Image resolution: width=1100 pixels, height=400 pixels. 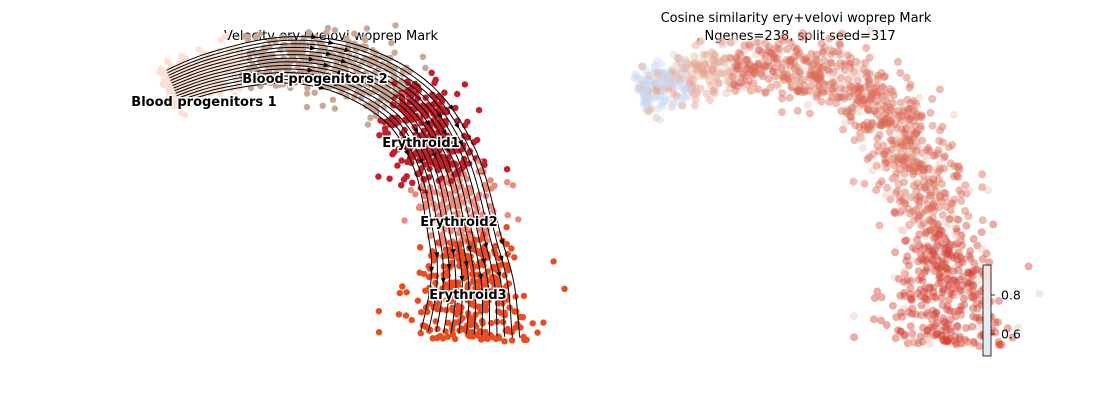 I want to click on cosine-title-line1: Cosine similarity ery+velovi woprep Mark, so click(x=796, y=18).